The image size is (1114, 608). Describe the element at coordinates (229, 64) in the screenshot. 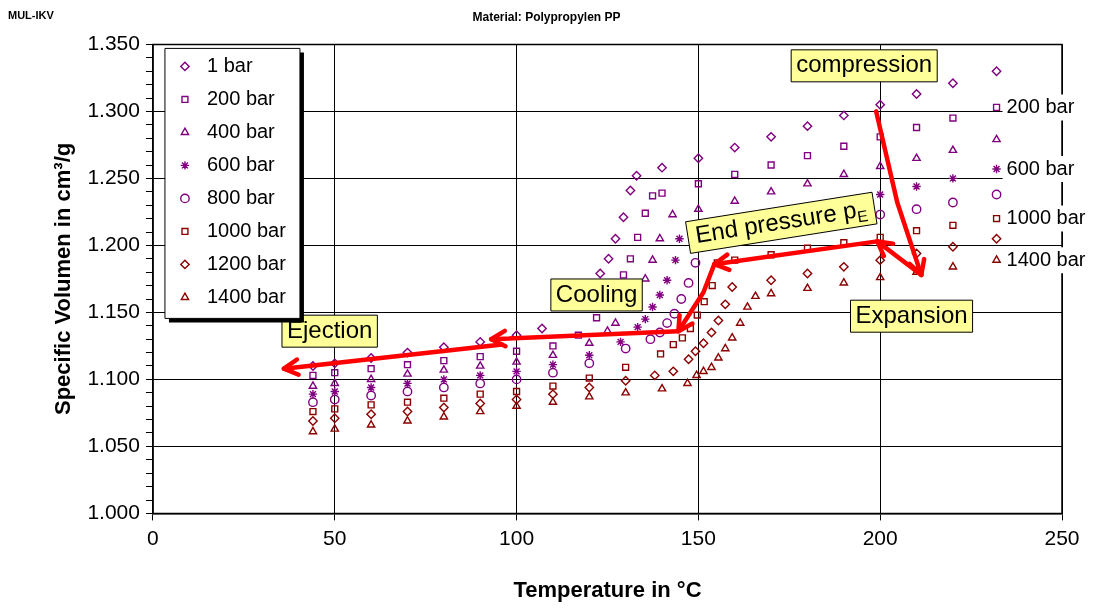

I see `legend-label: 1 bar` at that location.